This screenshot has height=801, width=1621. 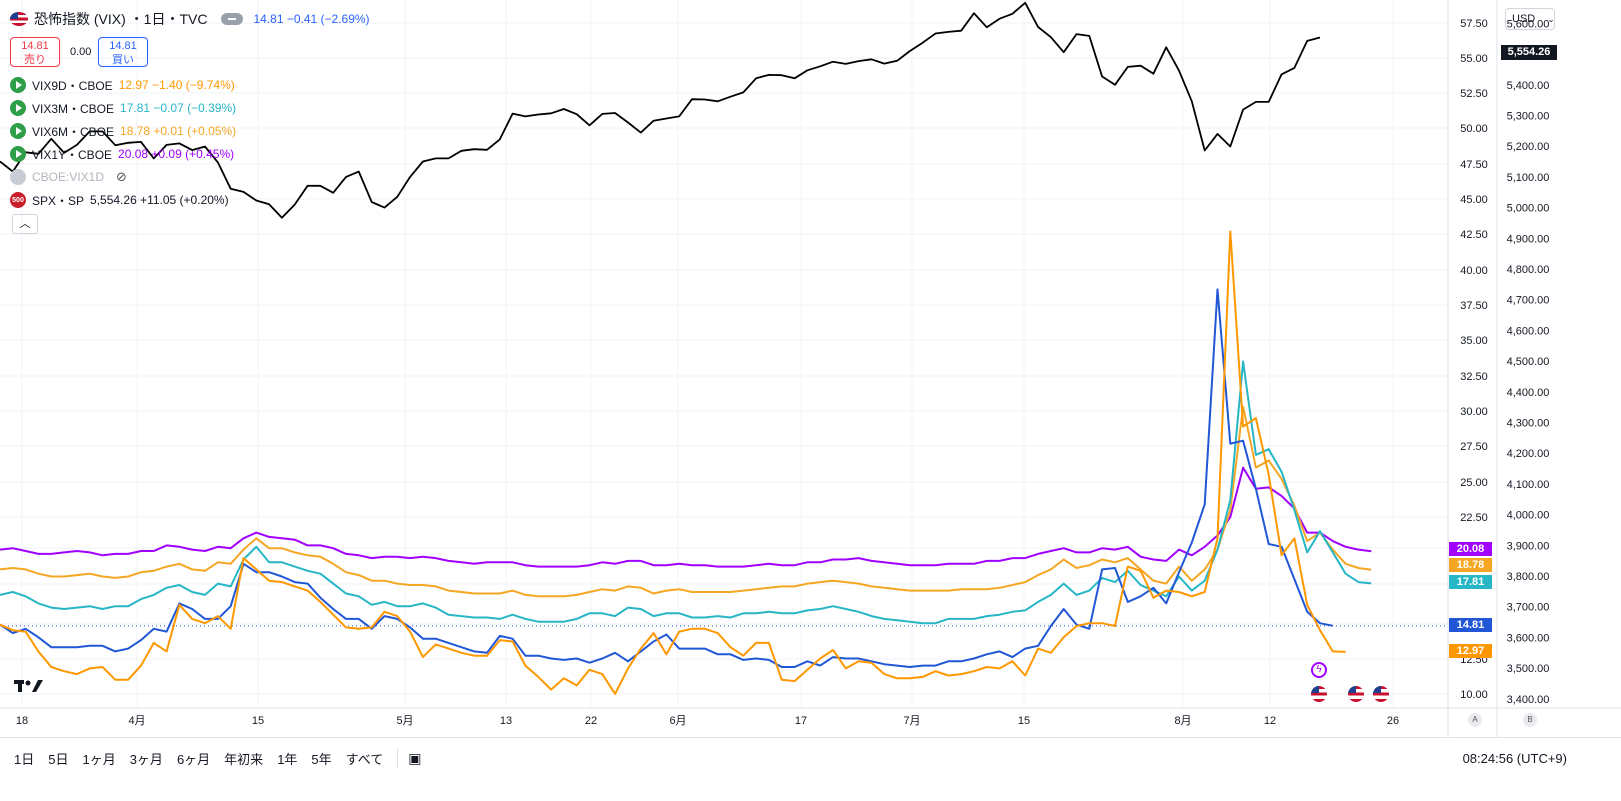 I want to click on currency-select: USD ⌄, so click(x=1530, y=19).